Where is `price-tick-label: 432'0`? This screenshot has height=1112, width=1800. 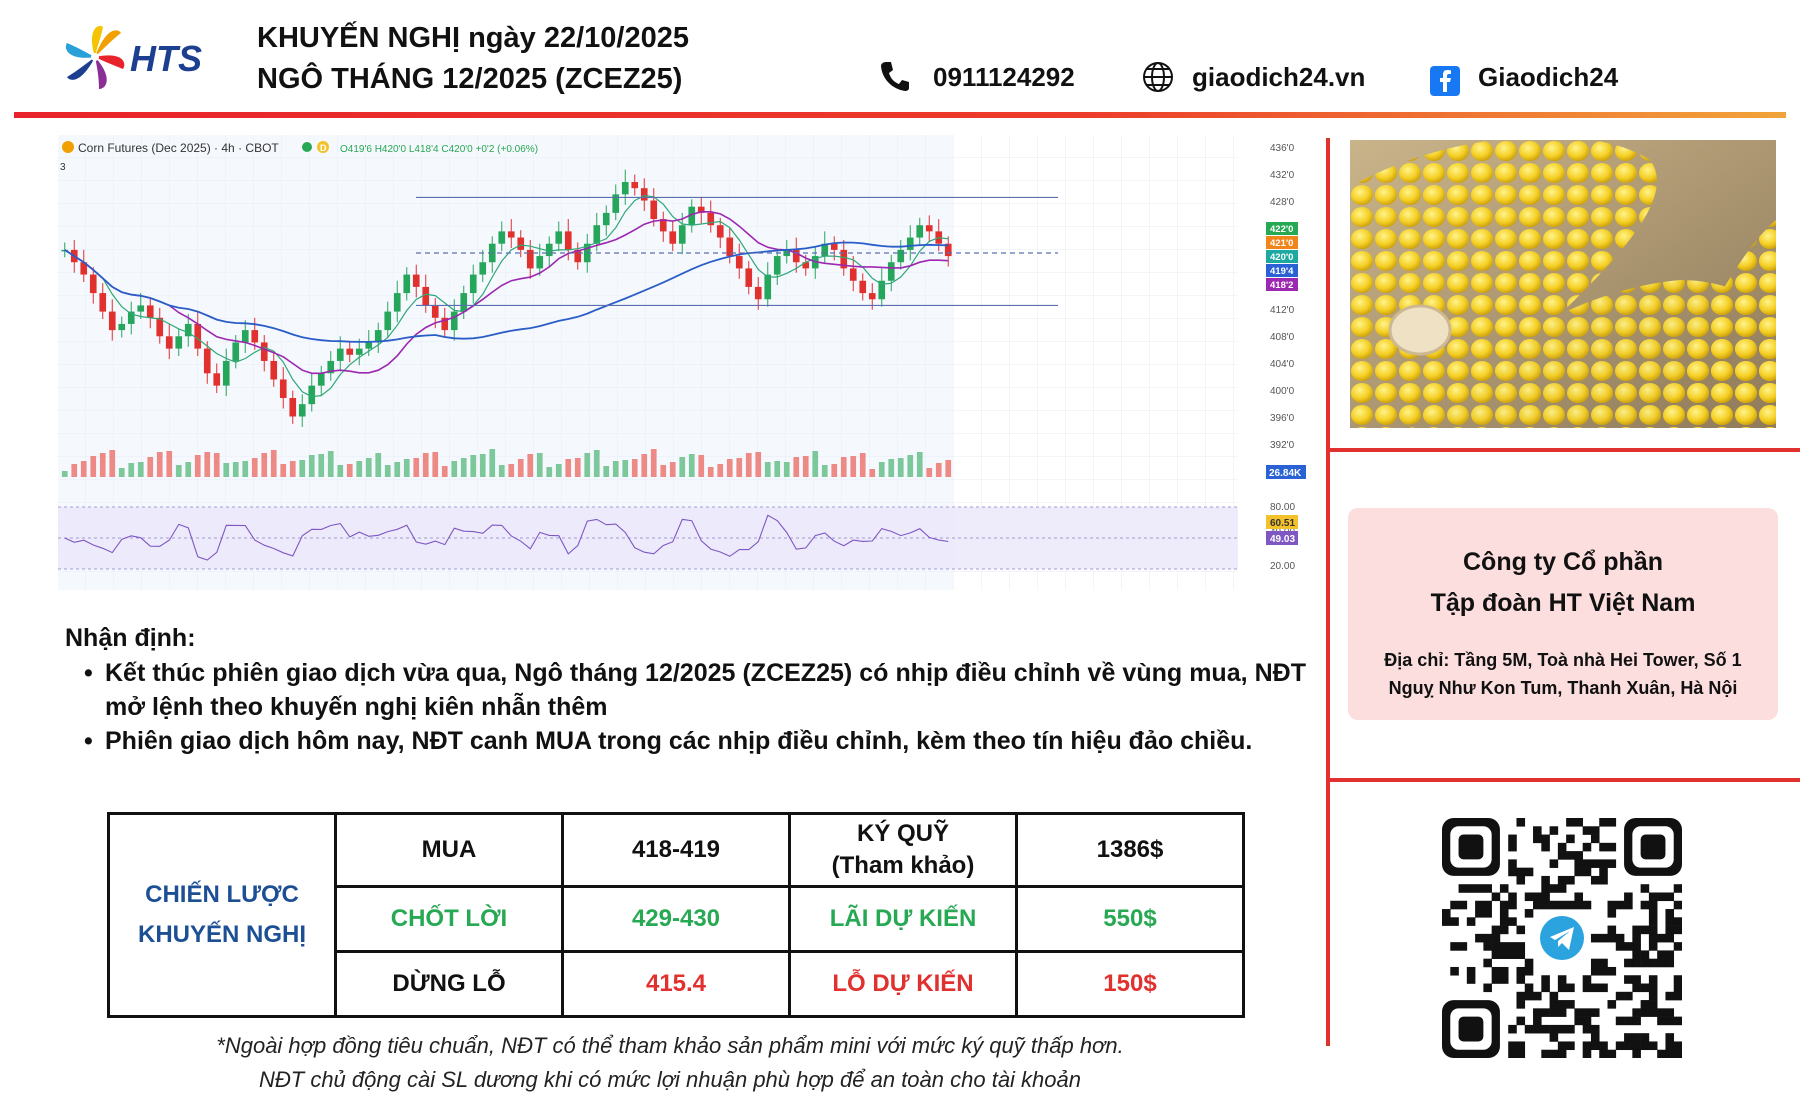
price-tick-label: 432'0 is located at coordinates (1282, 175).